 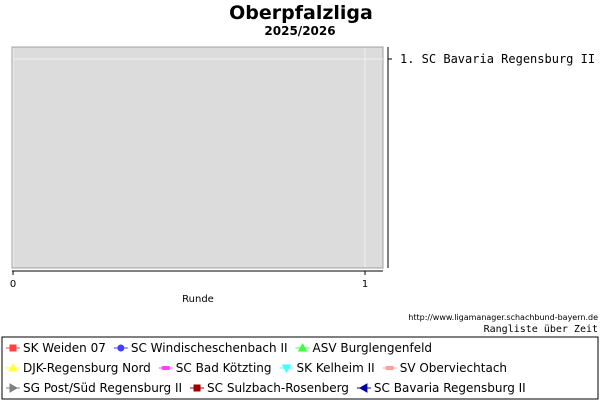 I want to click on legend-item: SC Windischeschenbach II, so click(x=200, y=348).